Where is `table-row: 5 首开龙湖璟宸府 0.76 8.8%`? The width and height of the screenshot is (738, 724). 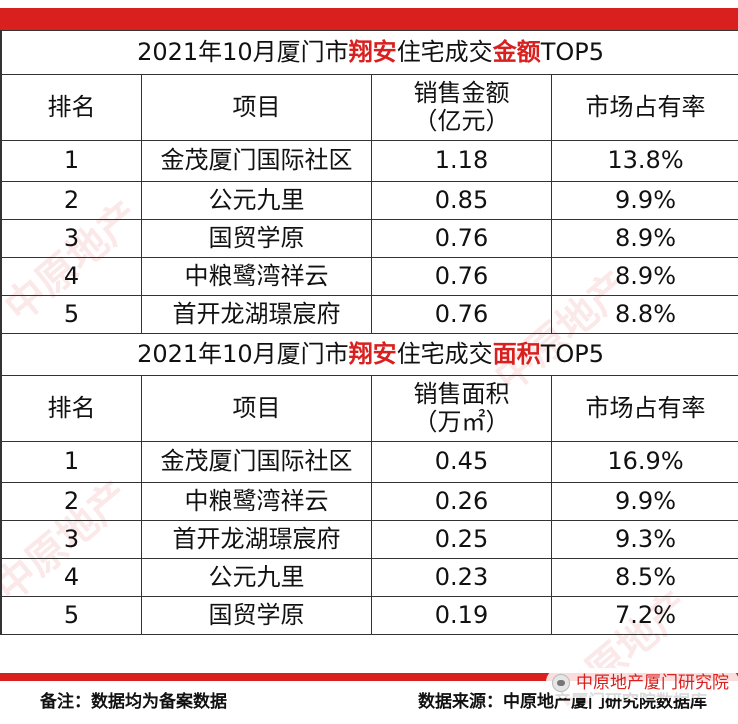
table-row: 5 首开龙湖璟宸府 0.76 8.8% is located at coordinates (369, 314).